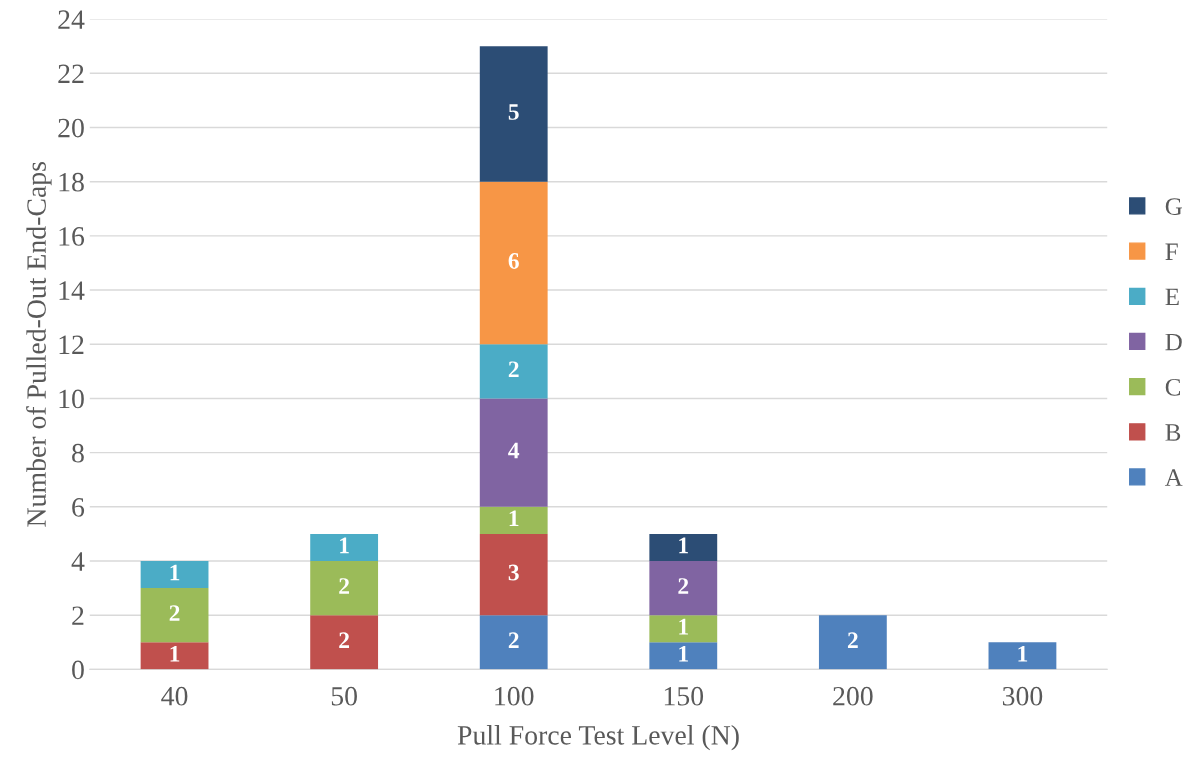 Image resolution: width=1197 pixels, height=765 pixels. I want to click on x-tick-label: 40, so click(174, 696).